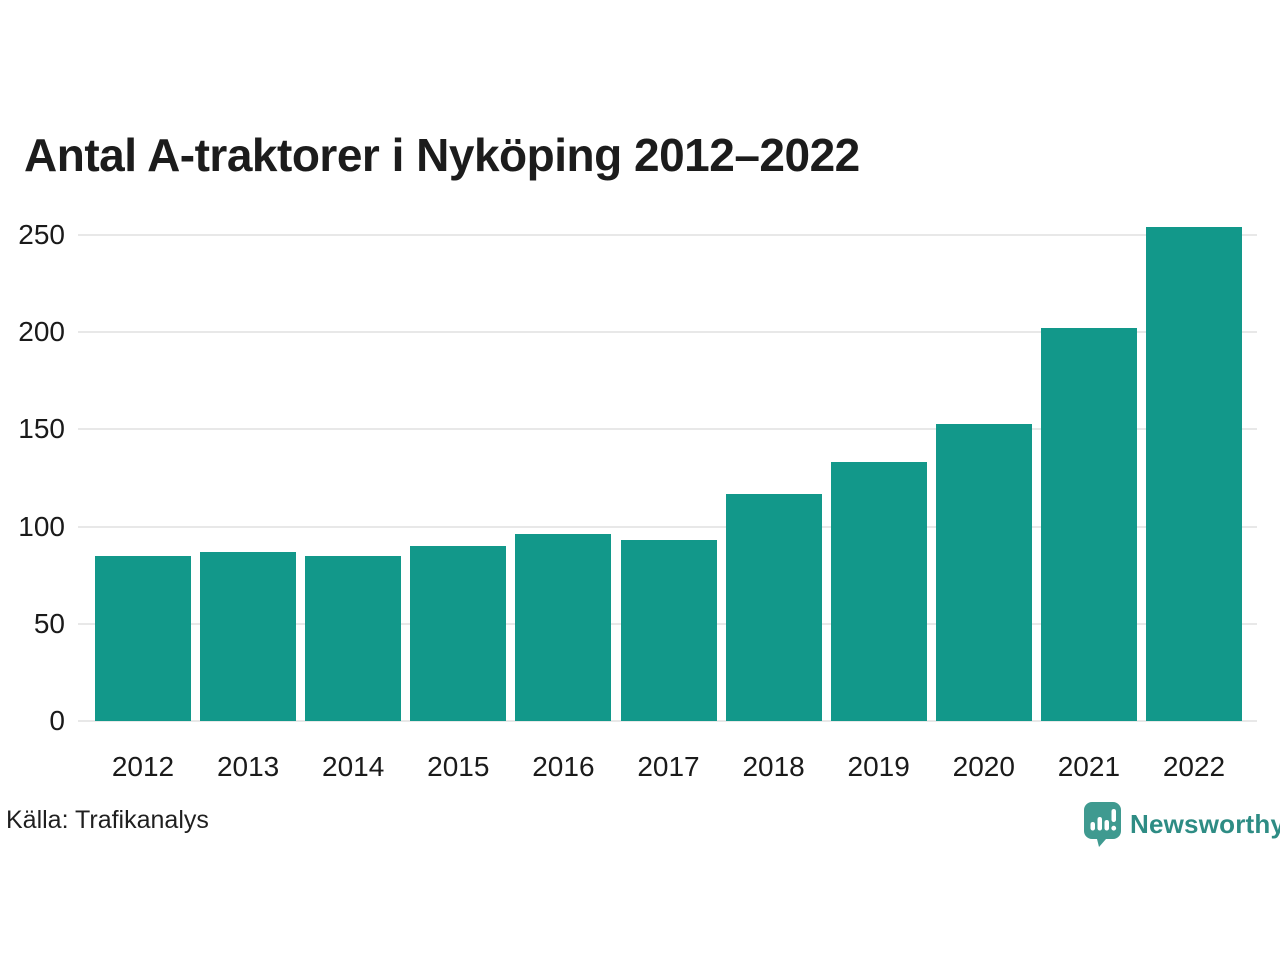  I want to click on y-axis-tick-label-0: 0, so click(57, 720).